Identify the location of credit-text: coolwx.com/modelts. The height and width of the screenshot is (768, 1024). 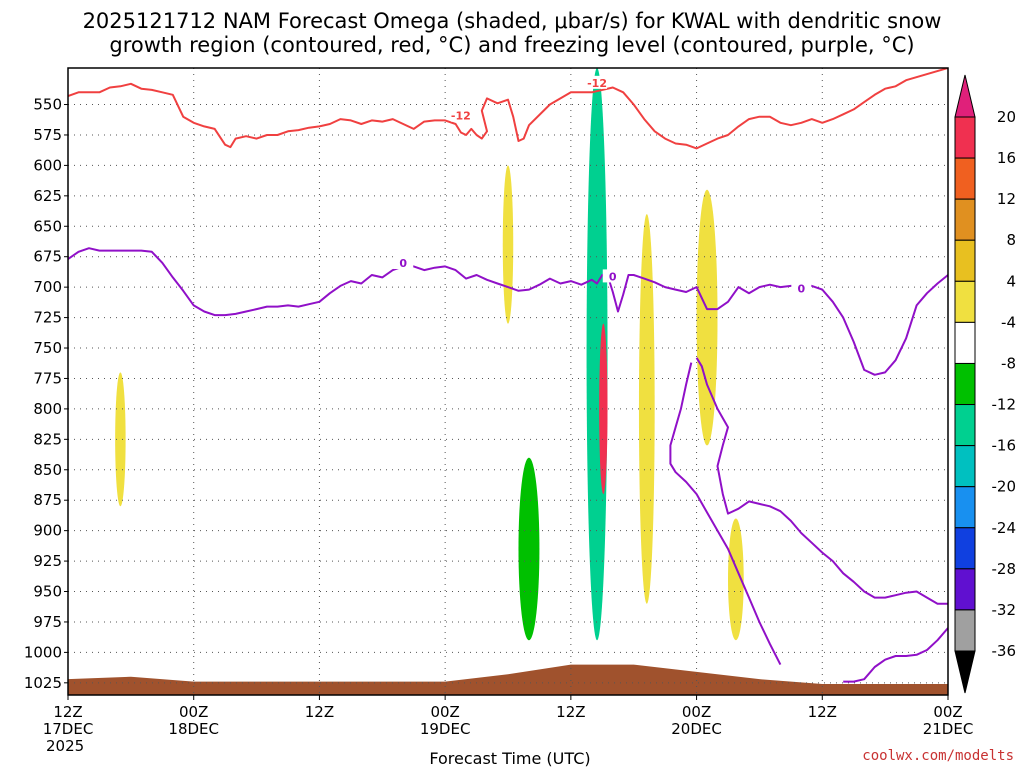
(938, 756).